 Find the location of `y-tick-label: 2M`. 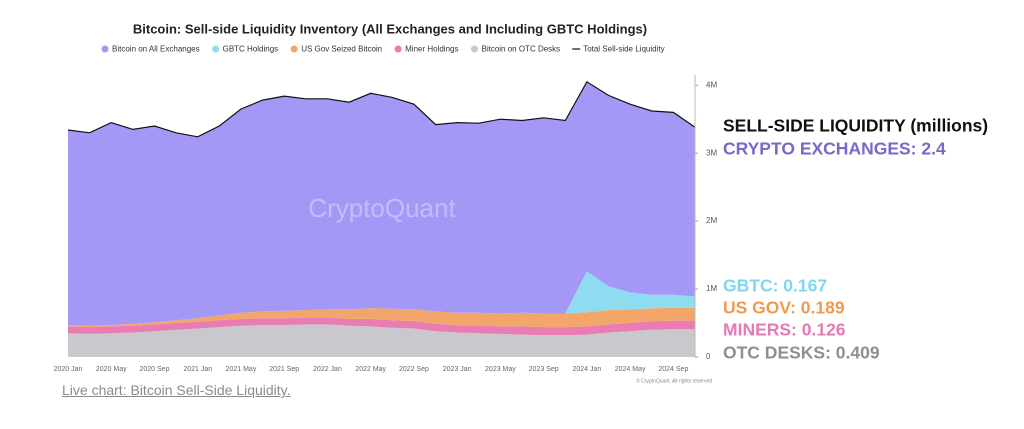

y-tick-label: 2M is located at coordinates (711, 220).